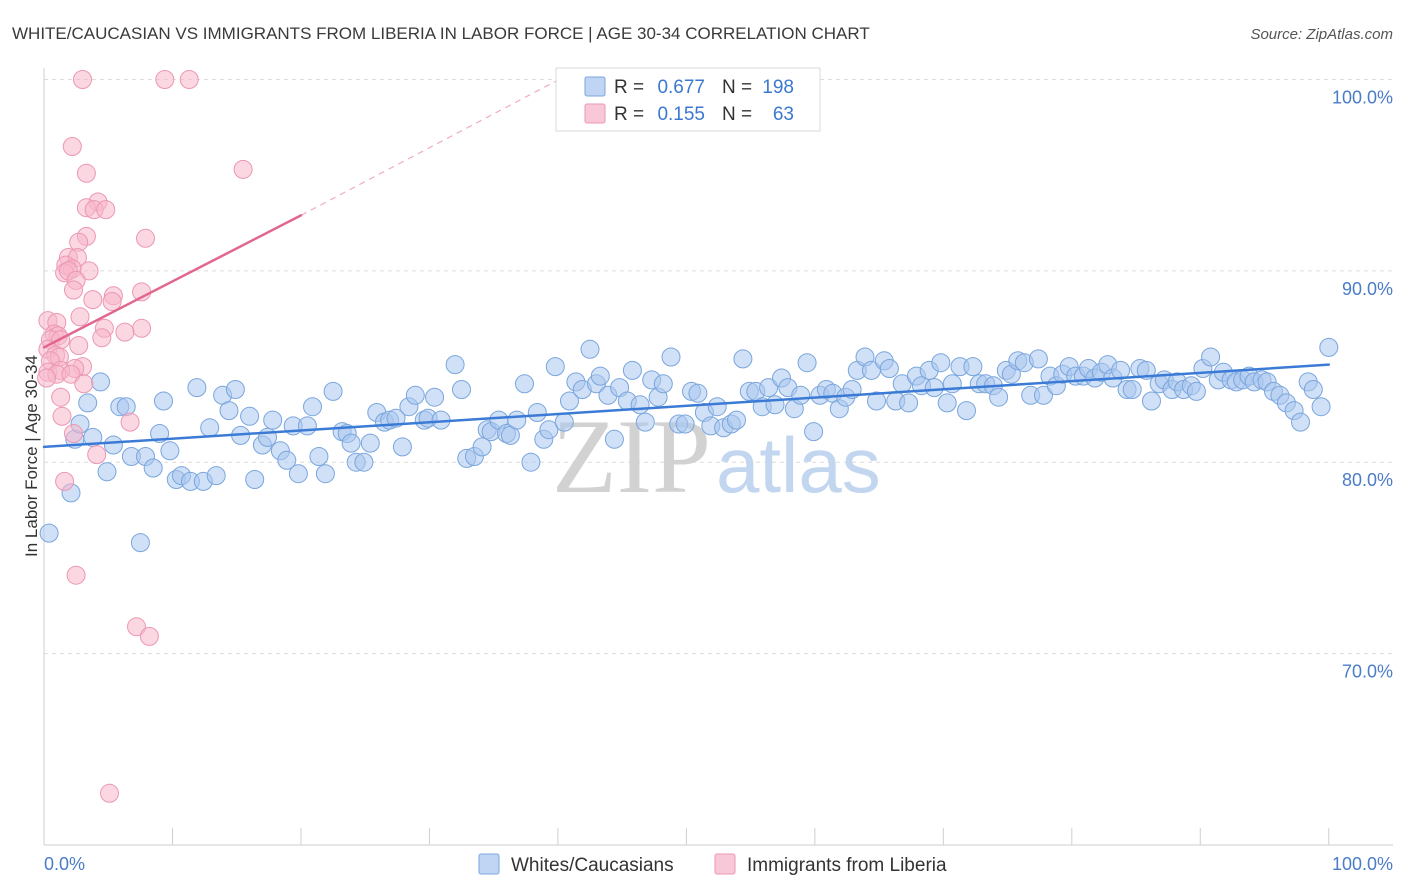  I want to click on trend-line-extension-immigrants-from-liberia, so click(439, 142).